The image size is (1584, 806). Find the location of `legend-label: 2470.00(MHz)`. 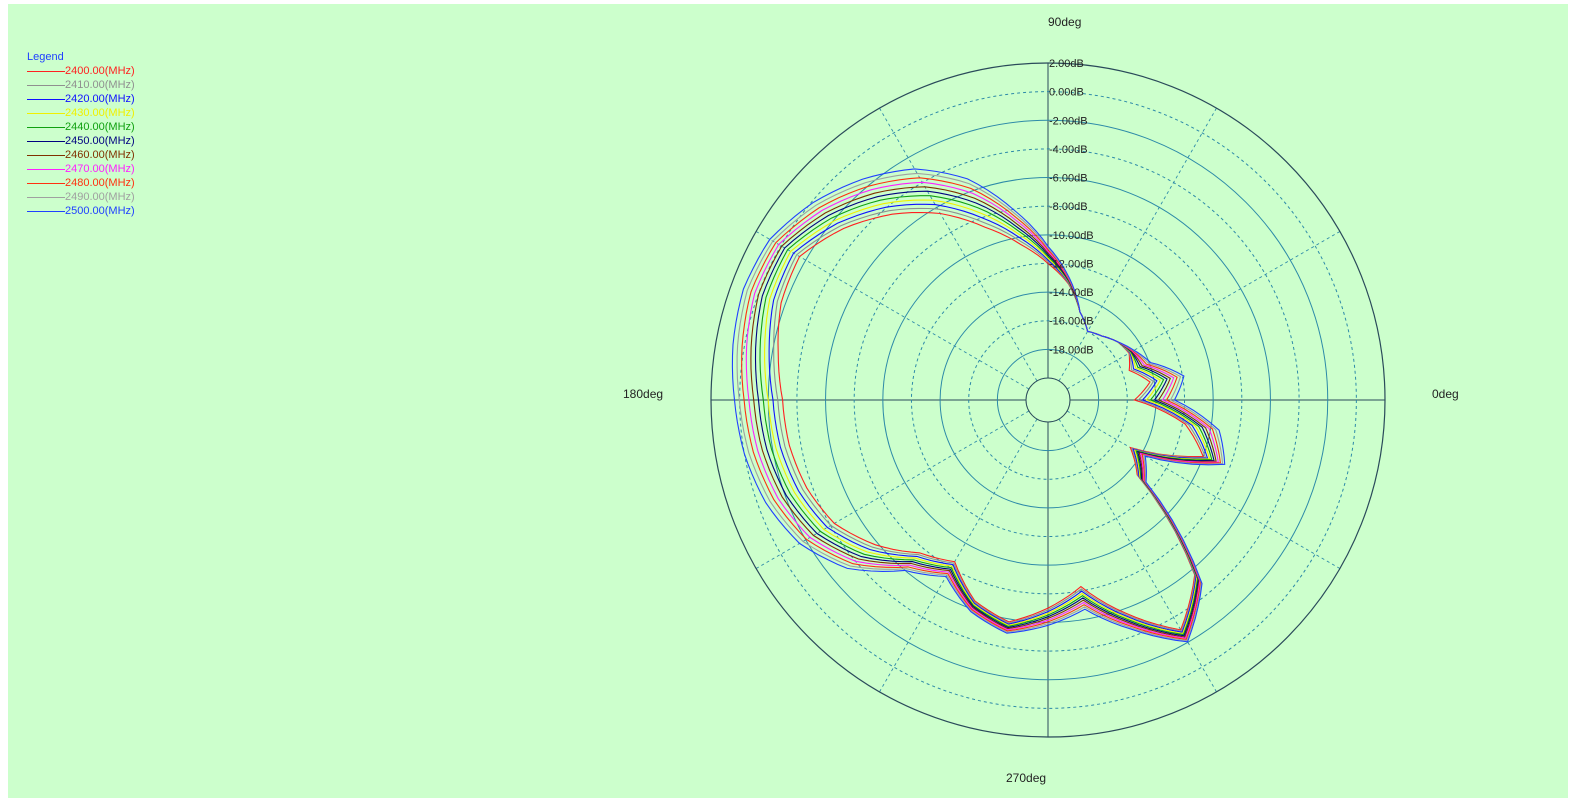

legend-label: 2470.00(MHz) is located at coordinates (100, 169).